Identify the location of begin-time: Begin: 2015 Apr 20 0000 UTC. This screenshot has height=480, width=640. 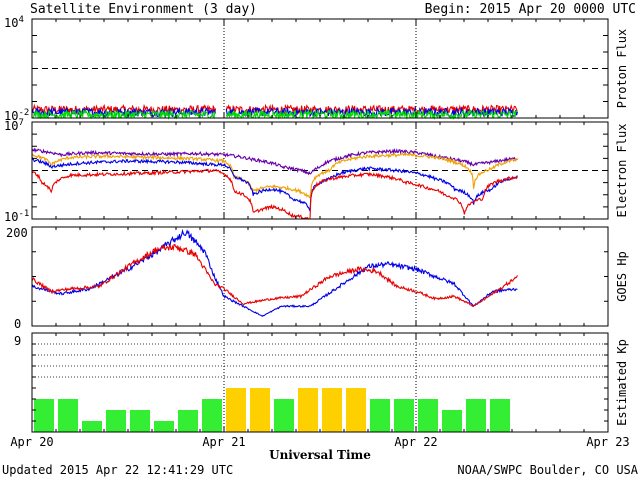
(530, 9).